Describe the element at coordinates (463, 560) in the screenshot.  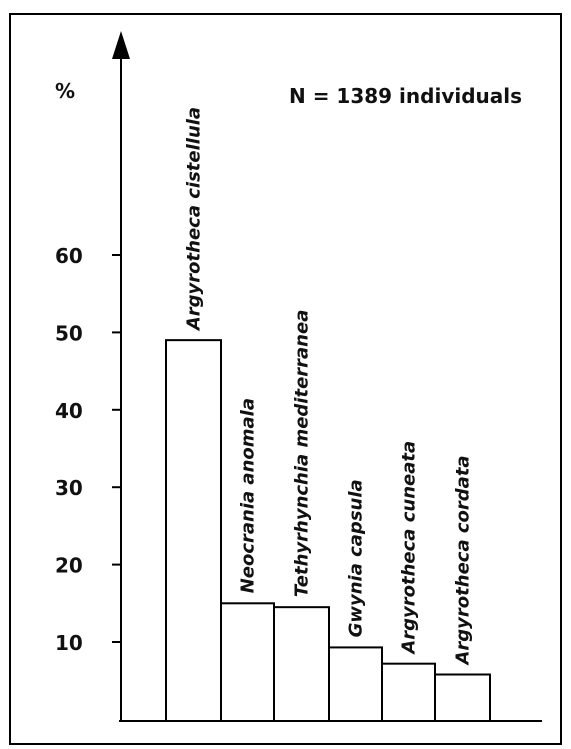
I see `bar-label: Argyrotheca cordata` at that location.